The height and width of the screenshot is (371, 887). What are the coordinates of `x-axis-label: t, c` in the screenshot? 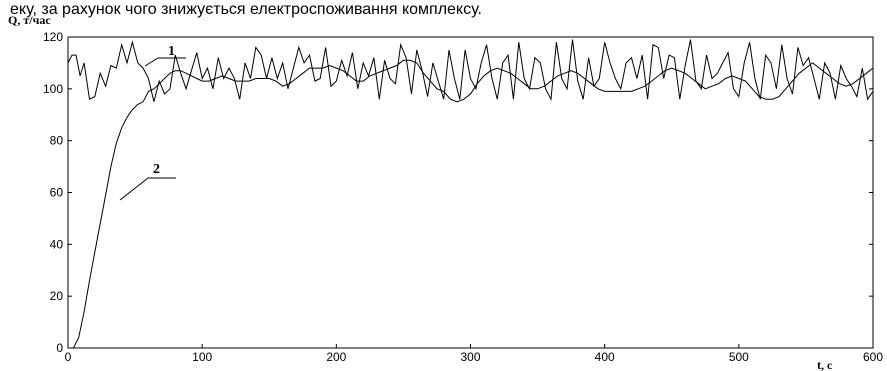 It's located at (825, 364).